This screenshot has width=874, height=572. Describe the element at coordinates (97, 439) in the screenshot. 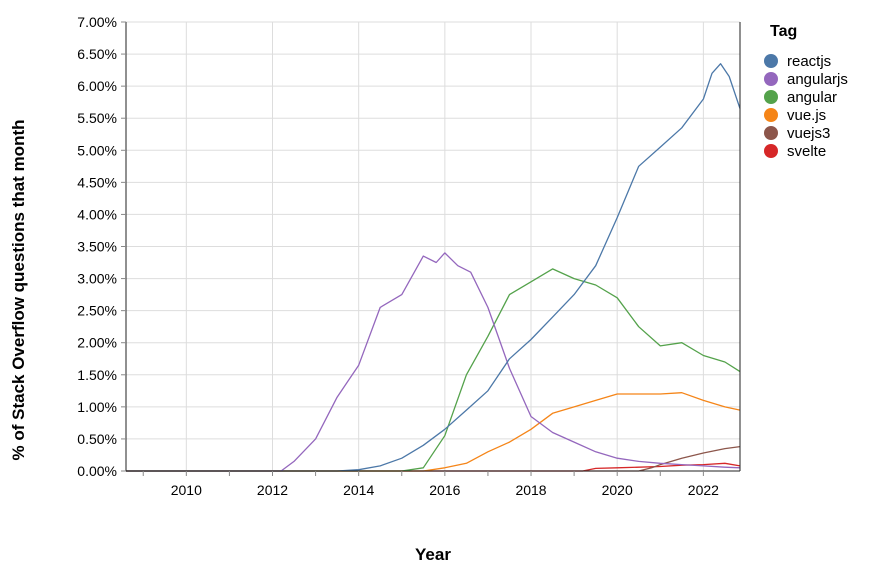

I see `y-tick-label: 0.50%` at that location.